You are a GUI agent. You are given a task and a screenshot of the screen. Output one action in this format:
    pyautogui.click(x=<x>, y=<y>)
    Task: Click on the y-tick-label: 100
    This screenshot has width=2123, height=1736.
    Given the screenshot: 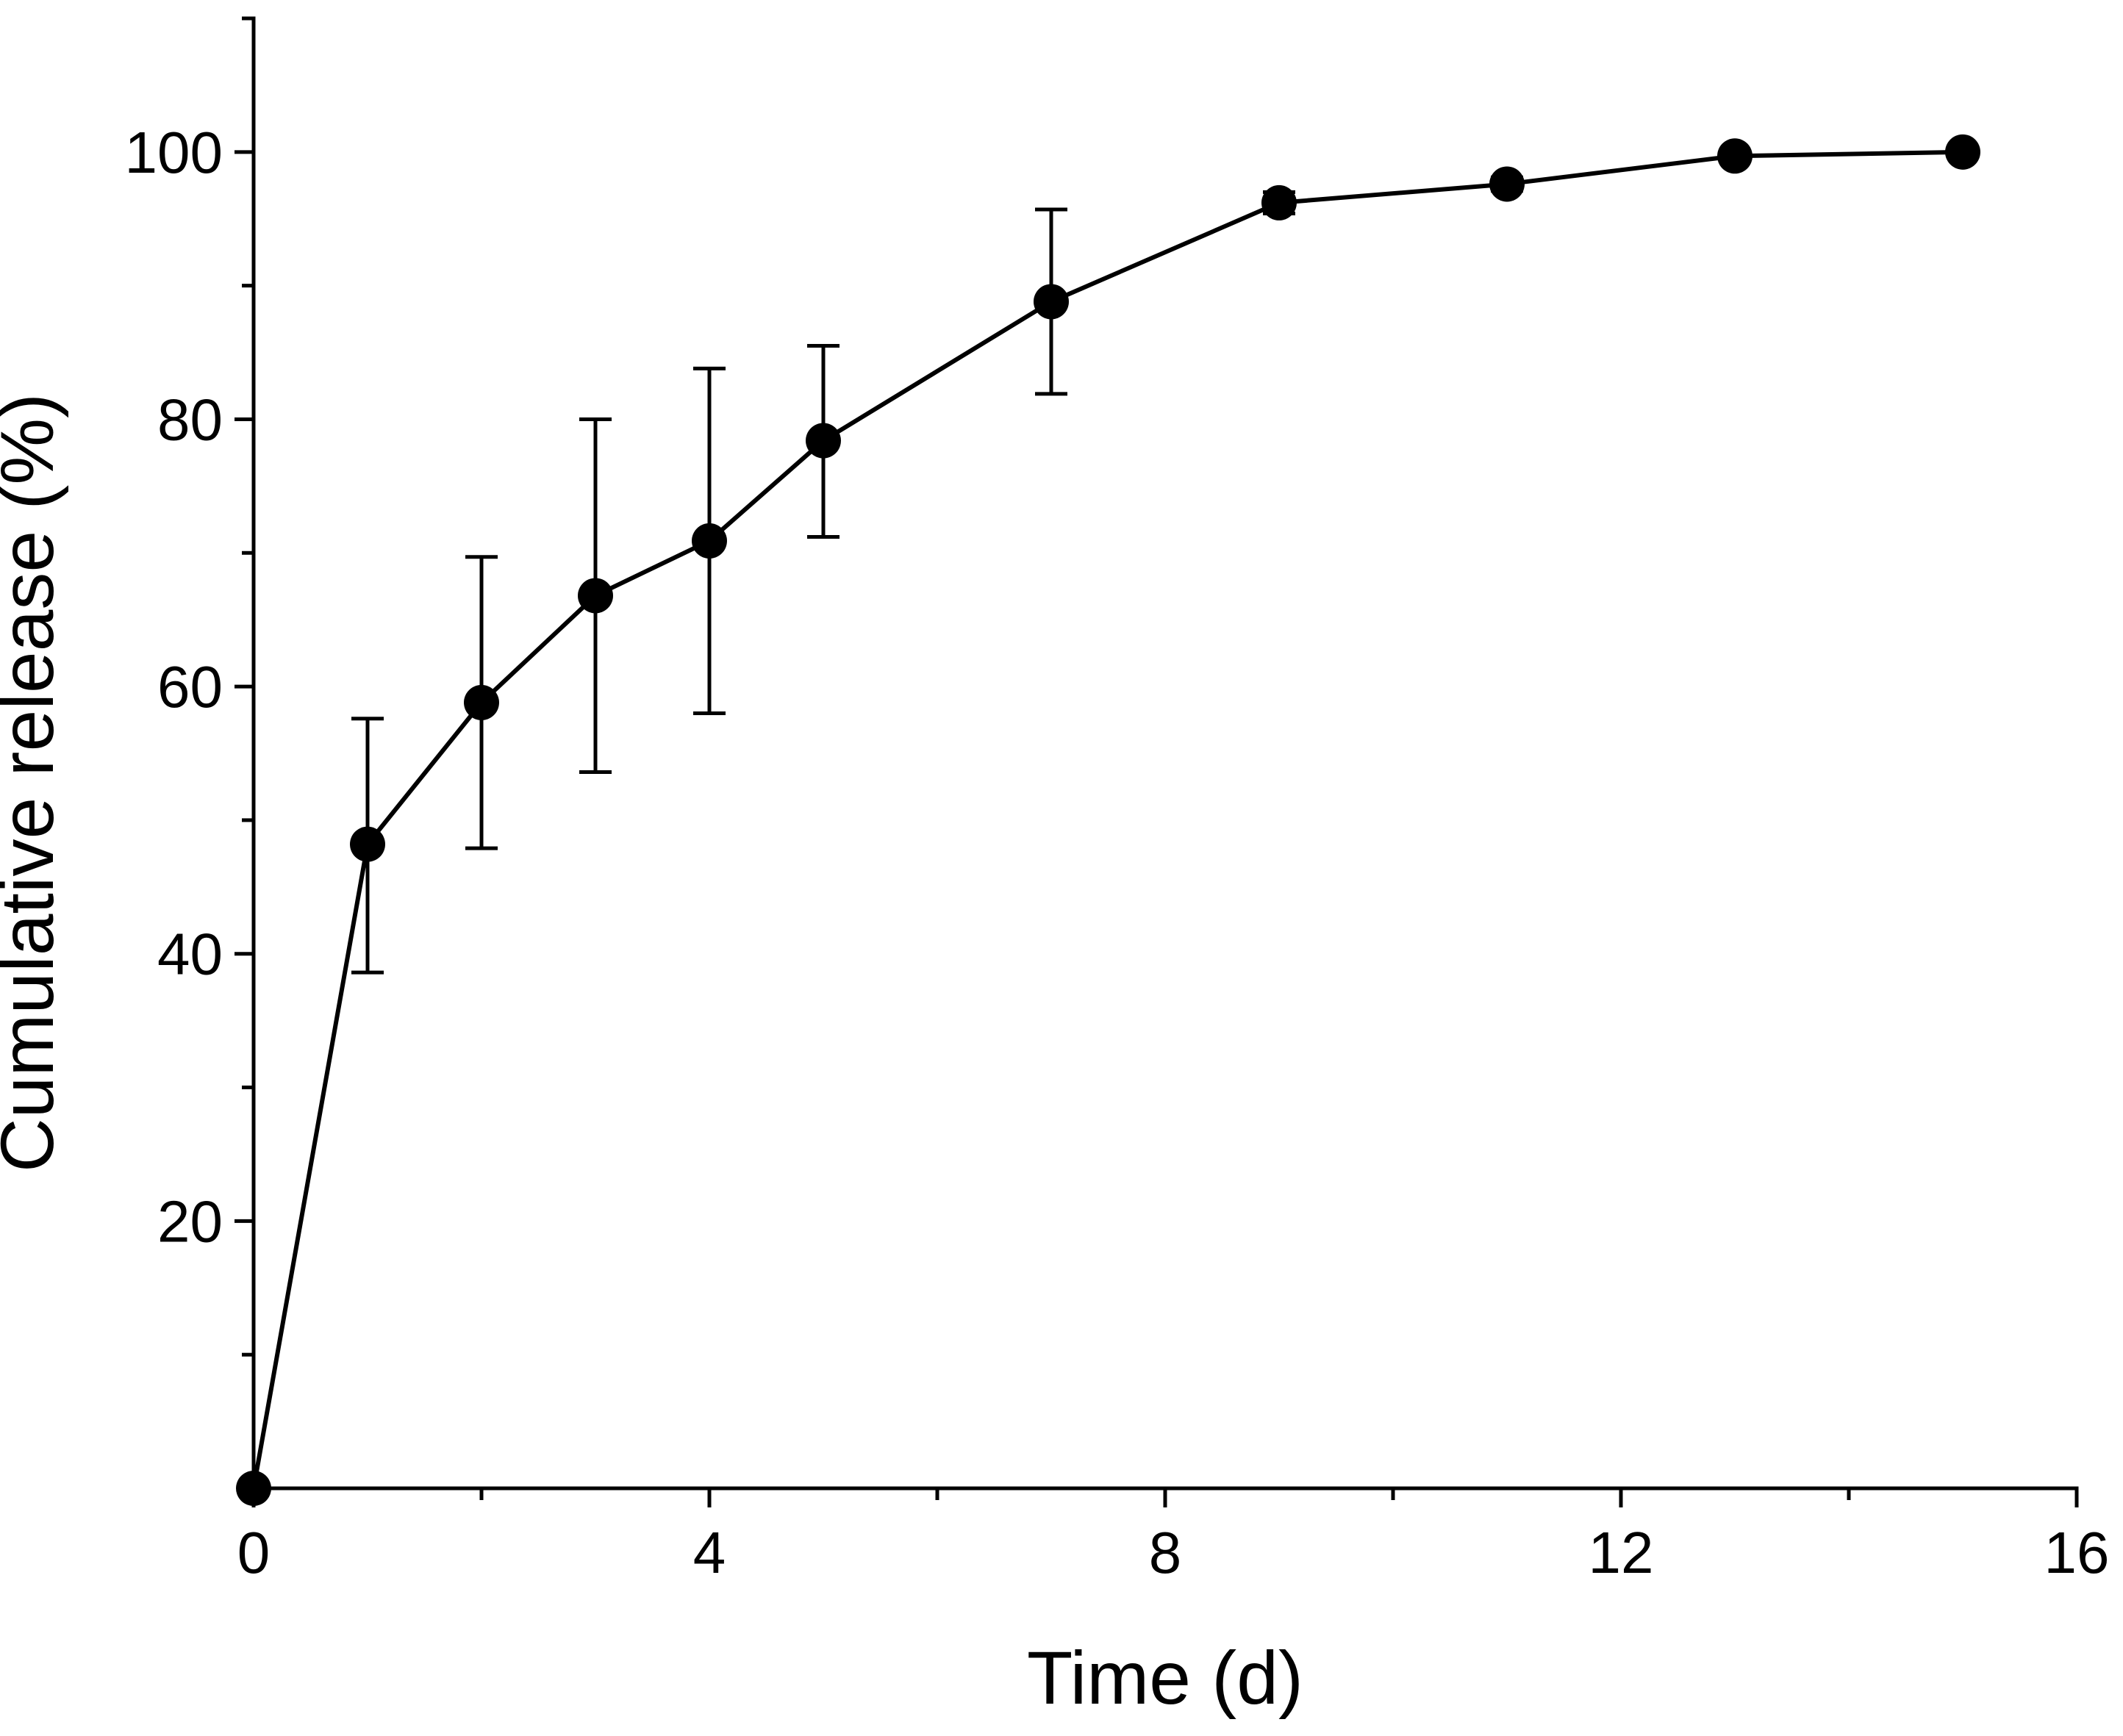 What is the action you would take?
    pyautogui.click(x=174, y=152)
    